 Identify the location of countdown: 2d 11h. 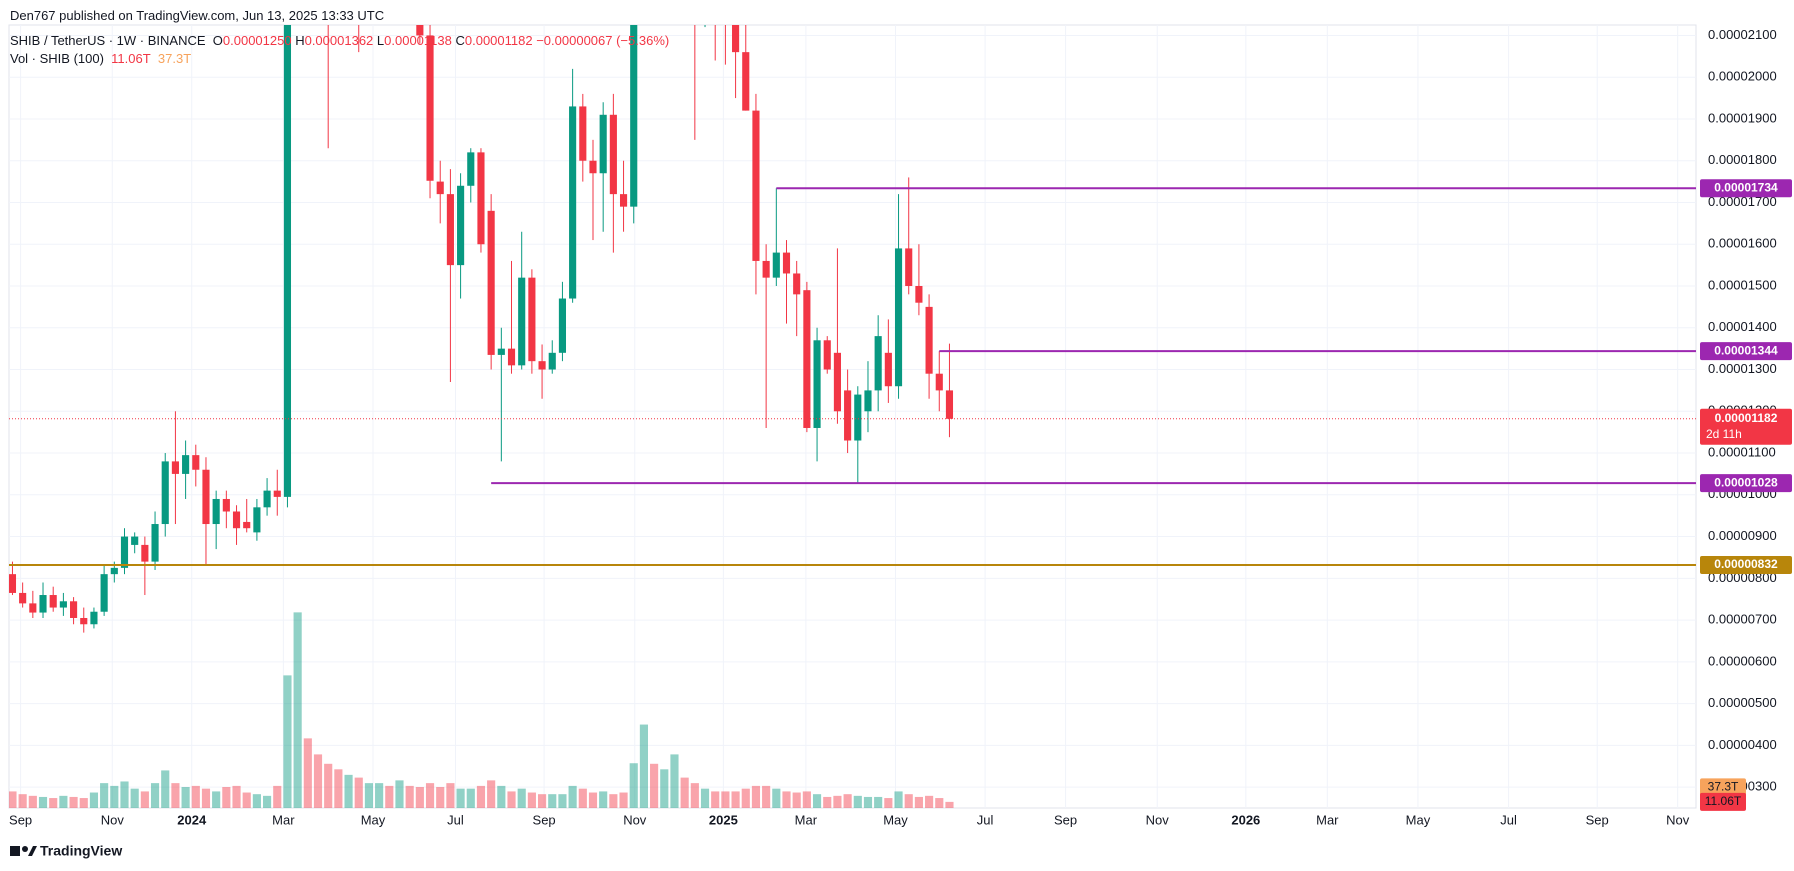
(1724, 434).